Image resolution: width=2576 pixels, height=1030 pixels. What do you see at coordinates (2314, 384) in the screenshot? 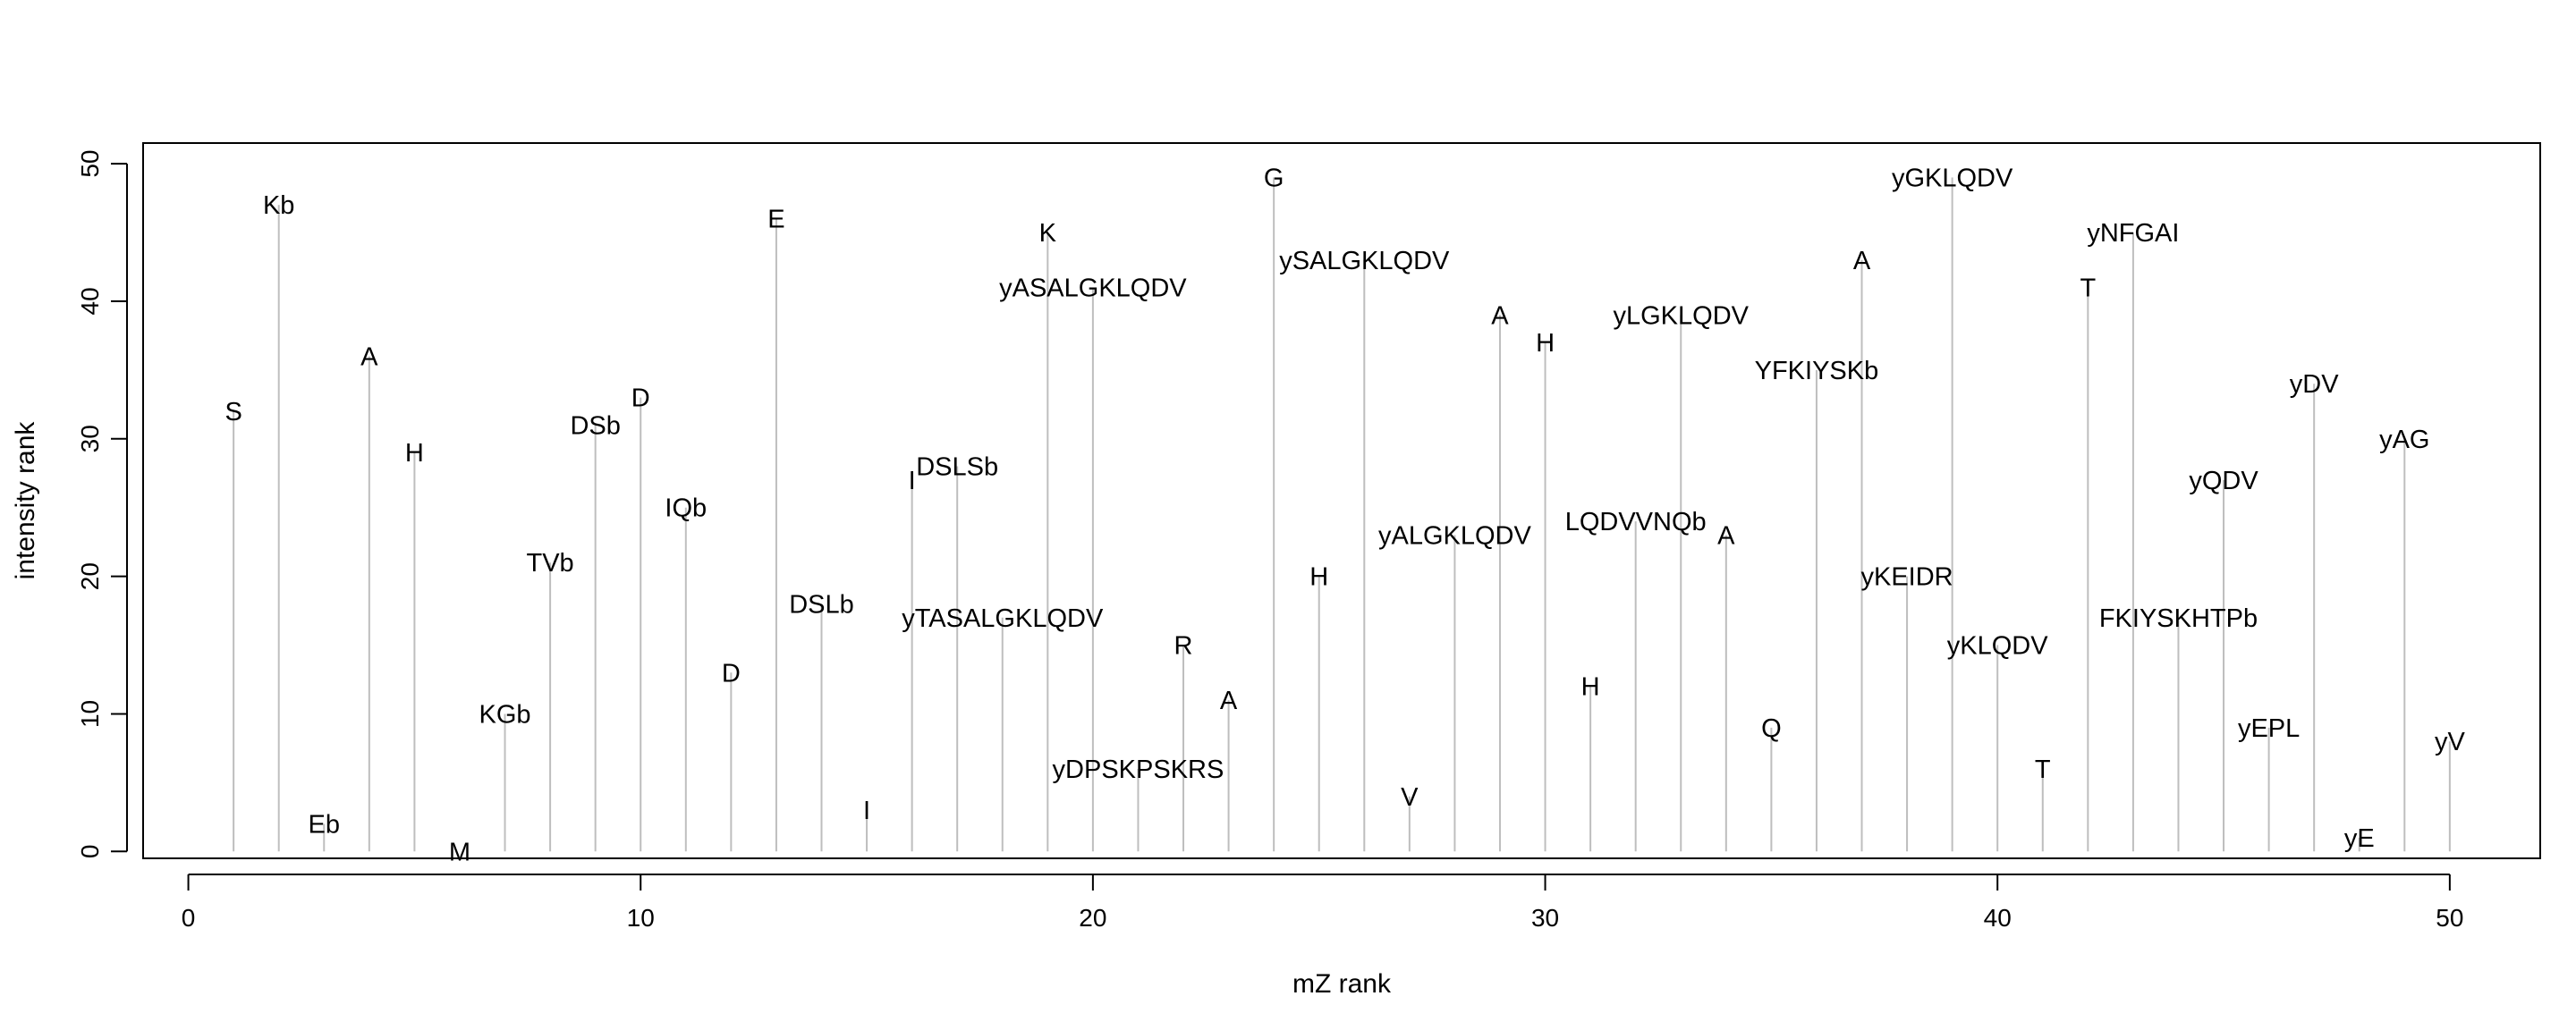
I see `point-label: yDV` at bounding box center [2314, 384].